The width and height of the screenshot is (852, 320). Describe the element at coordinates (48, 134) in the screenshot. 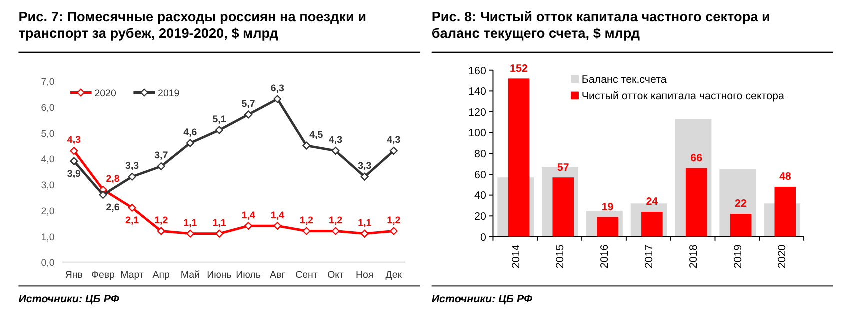

I see `y-tick-label: 5,0` at that location.